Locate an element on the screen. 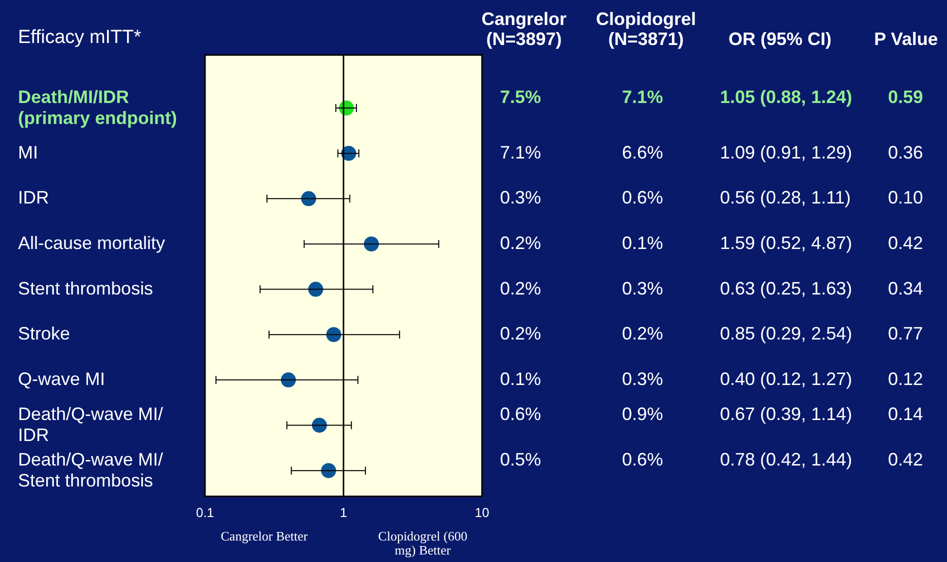  data-label: 0.85 (0.29, 2.54) is located at coordinates (786, 334).